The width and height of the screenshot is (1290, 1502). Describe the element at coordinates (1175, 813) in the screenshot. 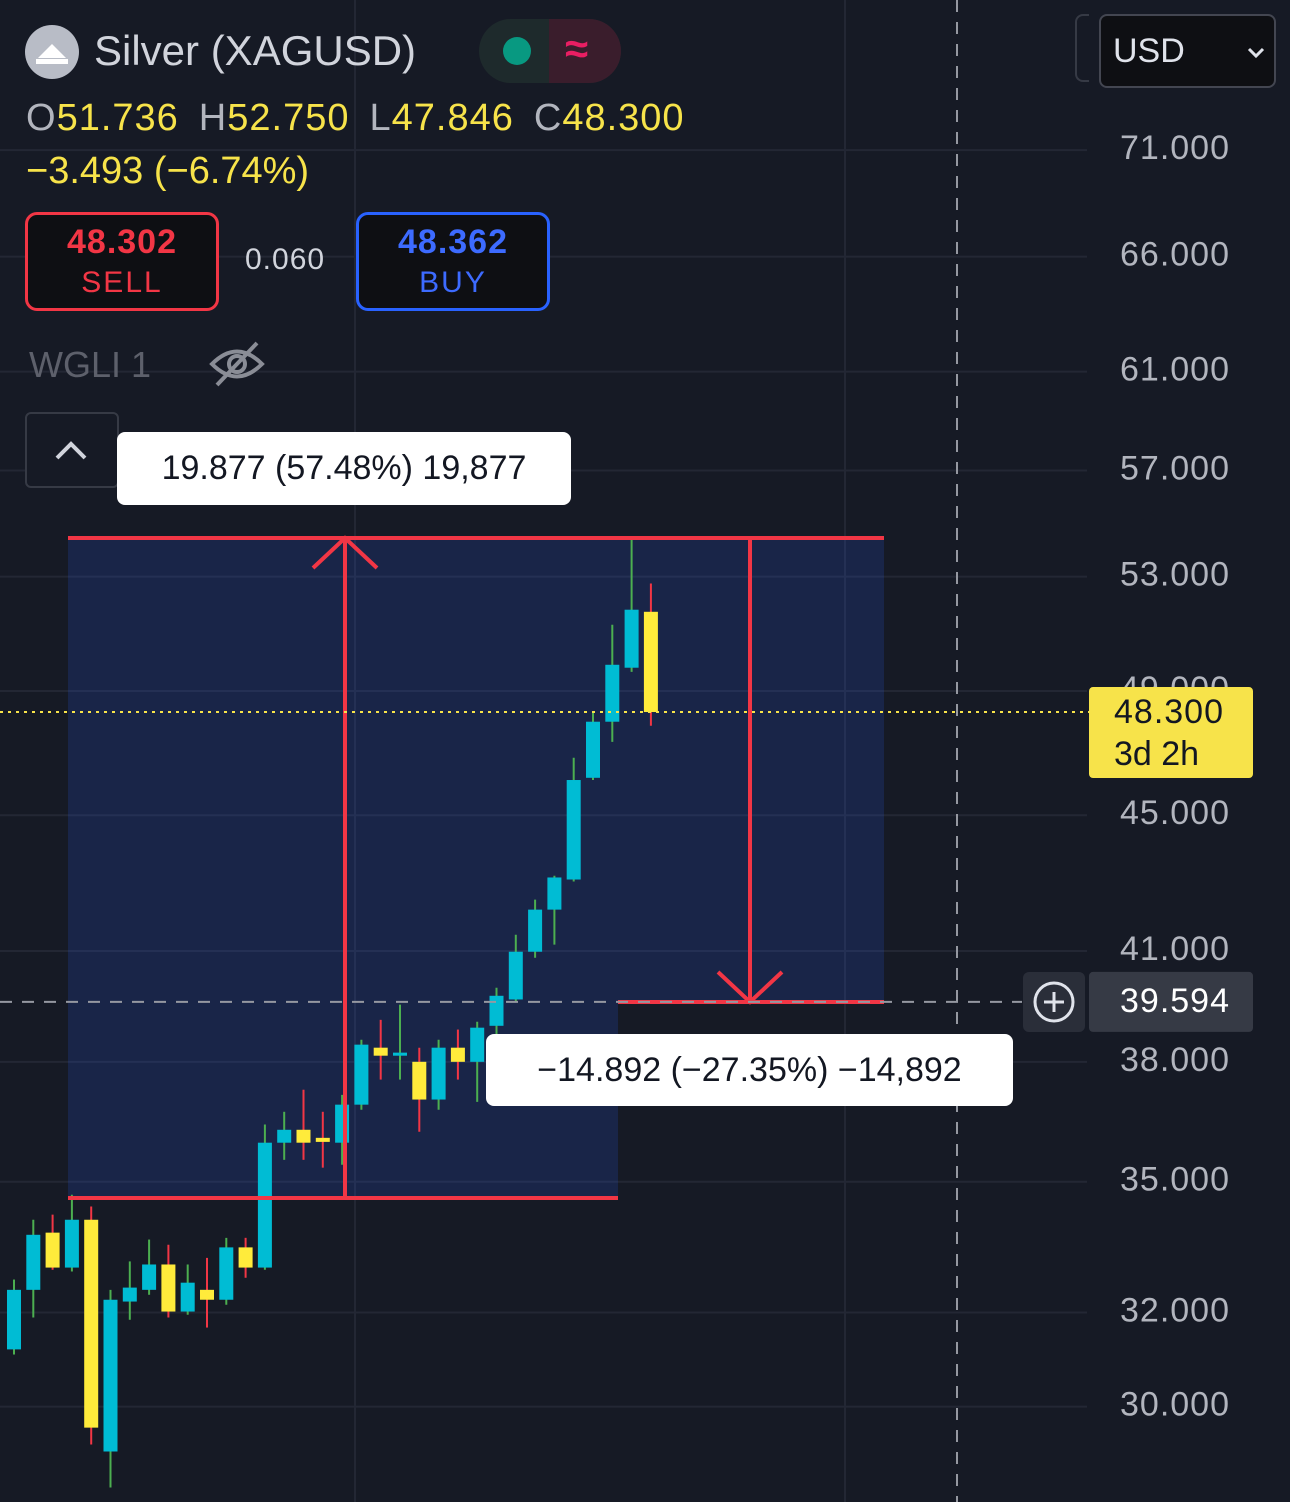

I see `y-tick-label: 45.000` at that location.